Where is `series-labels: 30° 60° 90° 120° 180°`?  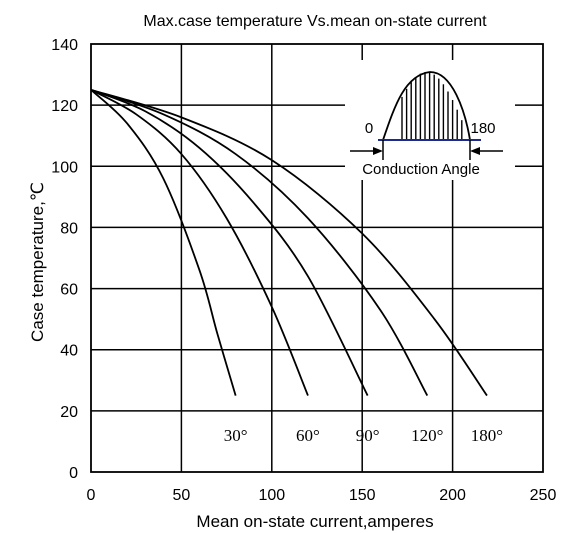
series-labels: 30° 60° 90° 120° 180° is located at coordinates (363, 435).